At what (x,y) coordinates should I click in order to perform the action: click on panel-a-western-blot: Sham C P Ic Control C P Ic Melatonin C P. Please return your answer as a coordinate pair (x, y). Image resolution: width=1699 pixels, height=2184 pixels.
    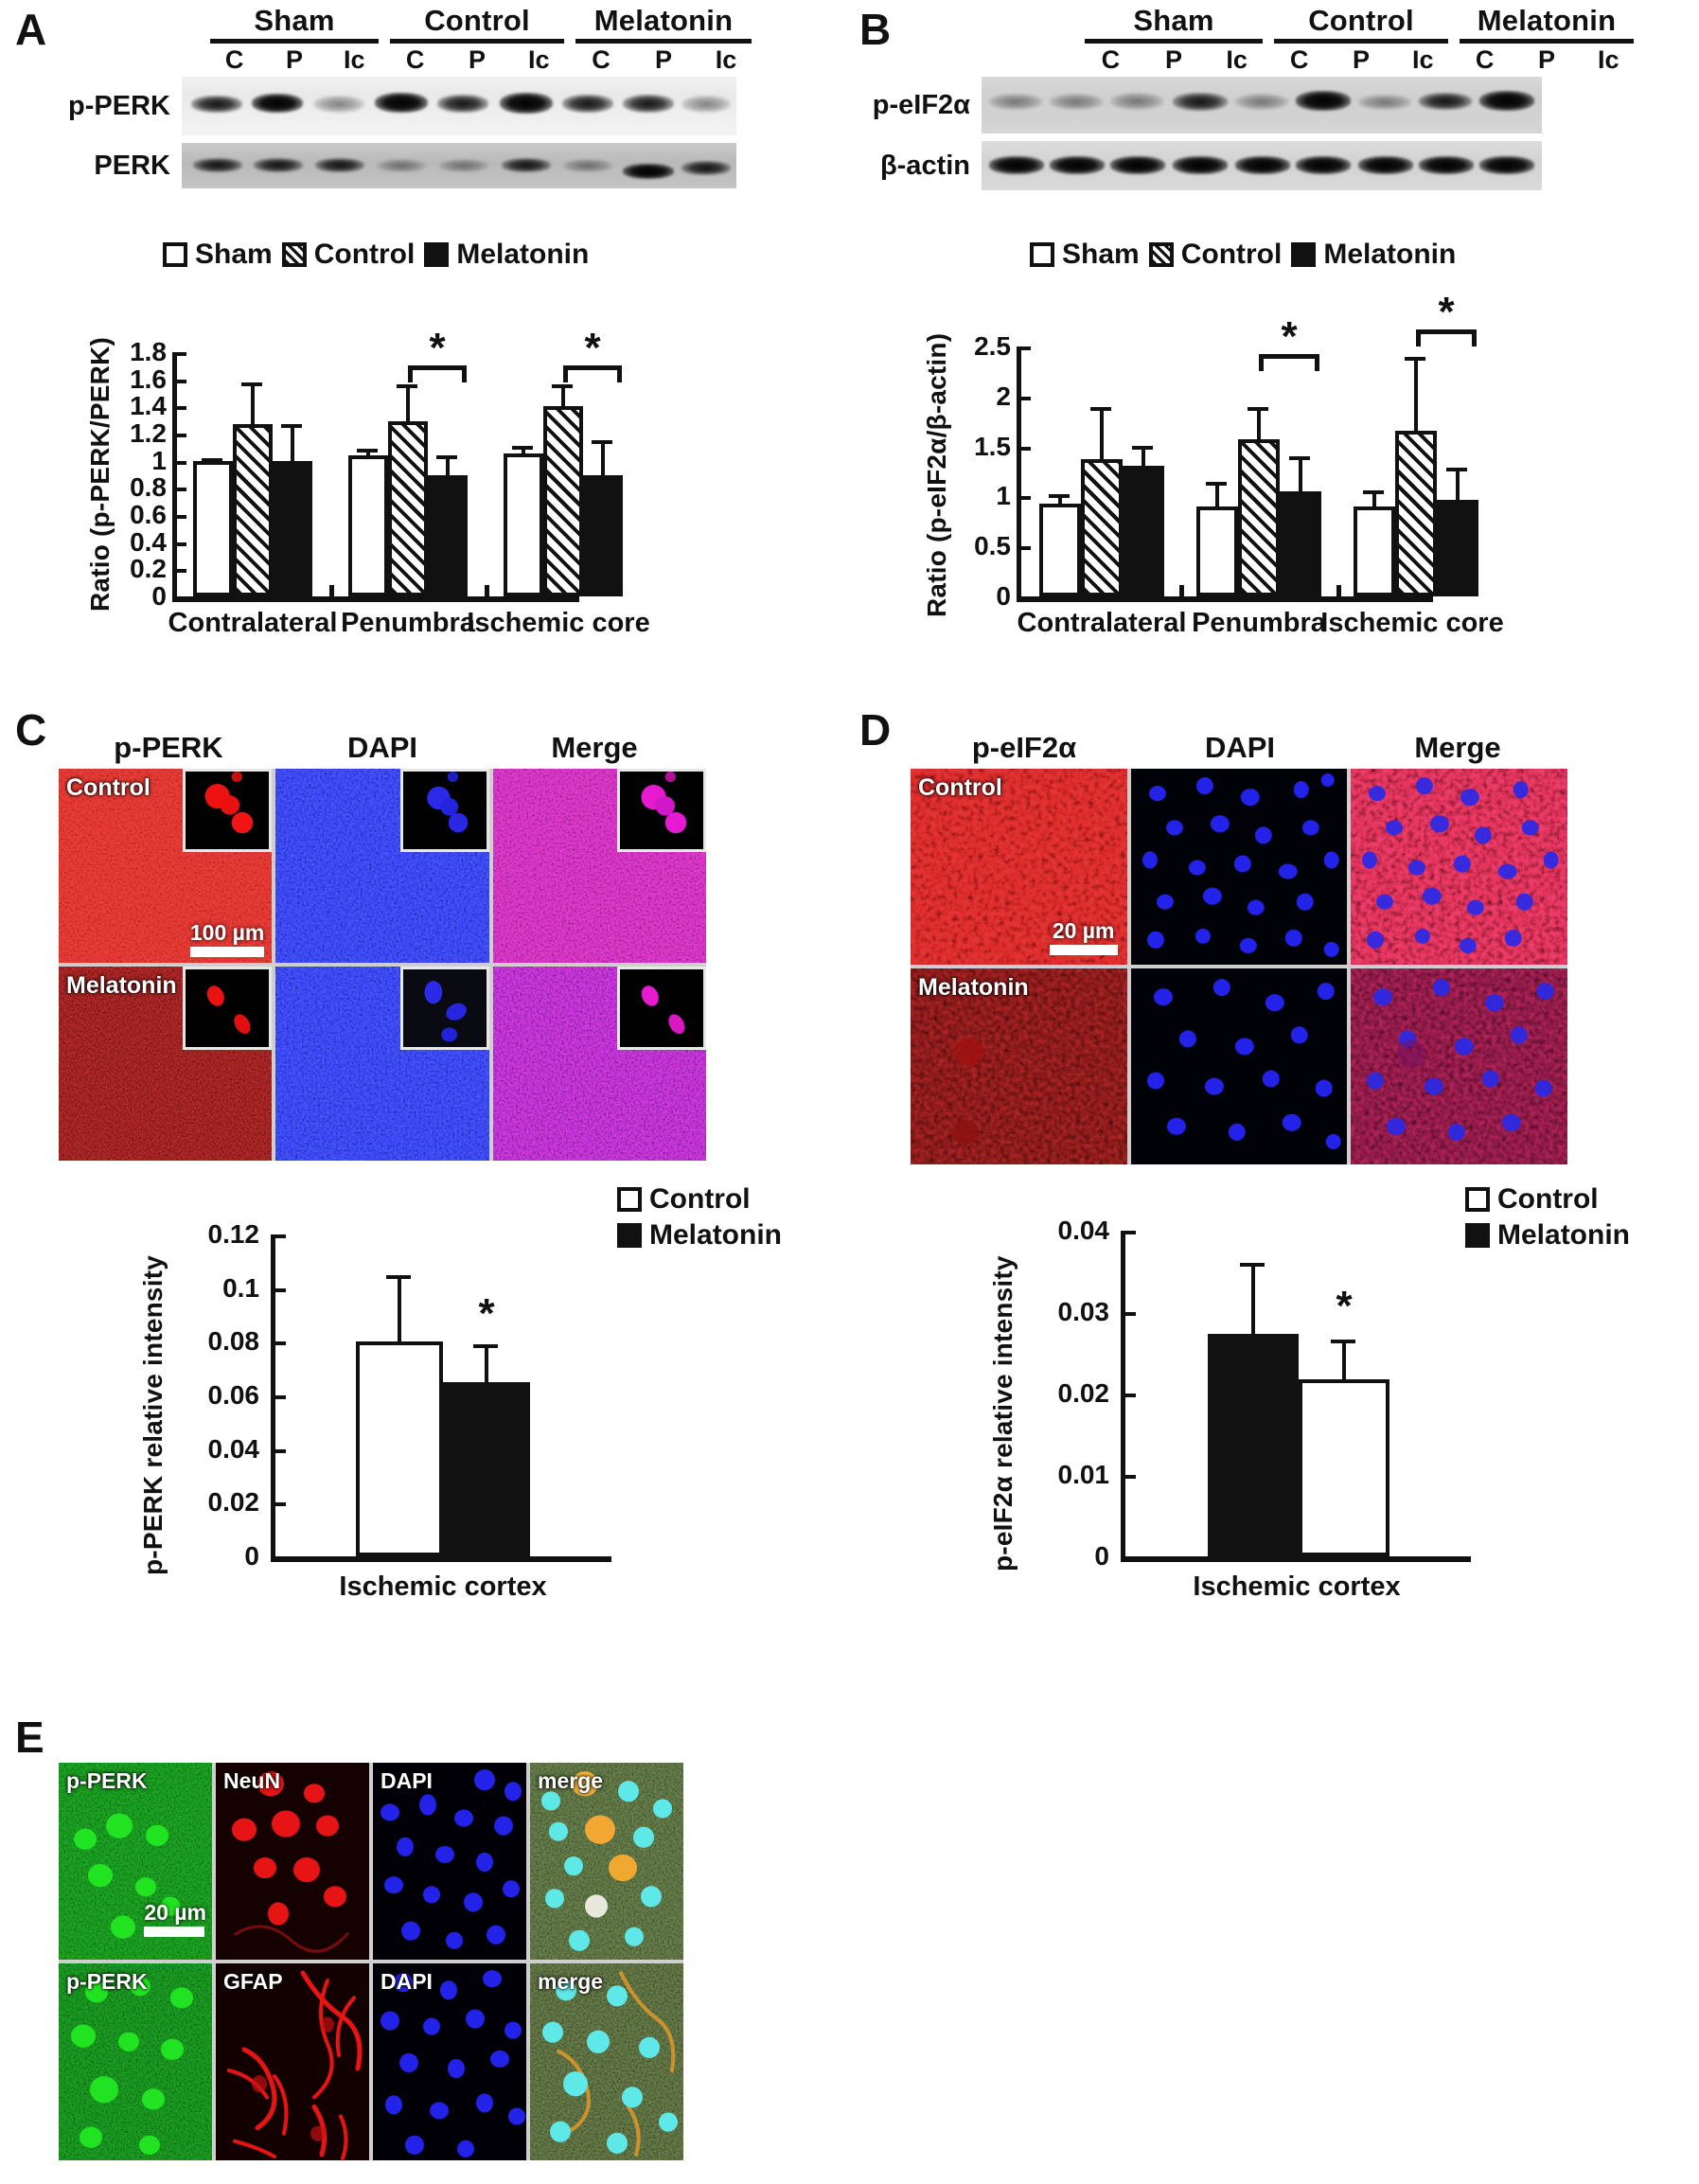
    Looking at the image, I should click on (412, 100).